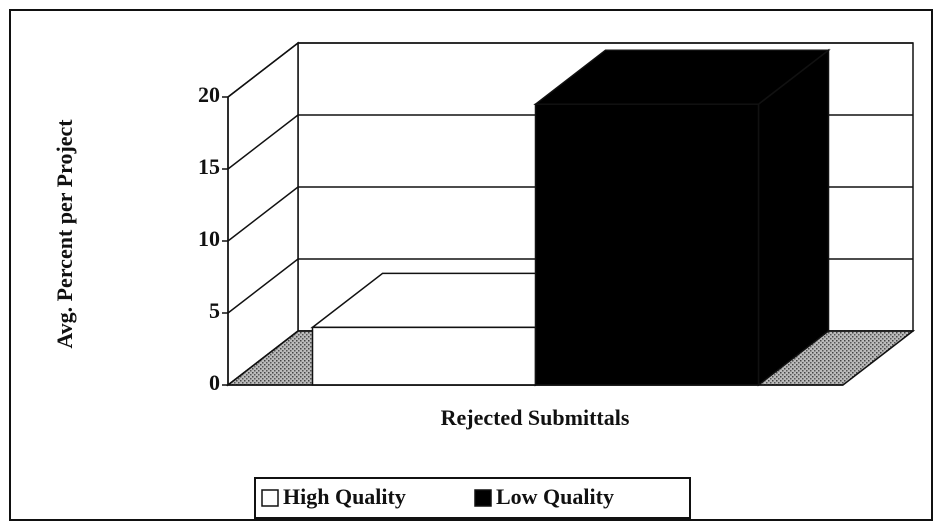  Describe the element at coordinates (344, 496) in the screenshot. I see `legend-label: High Quality` at that location.